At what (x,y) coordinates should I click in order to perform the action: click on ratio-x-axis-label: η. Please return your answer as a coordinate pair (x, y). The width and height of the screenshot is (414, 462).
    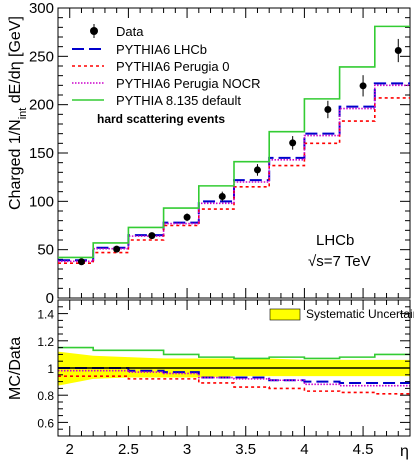
    Looking at the image, I should click on (404, 451).